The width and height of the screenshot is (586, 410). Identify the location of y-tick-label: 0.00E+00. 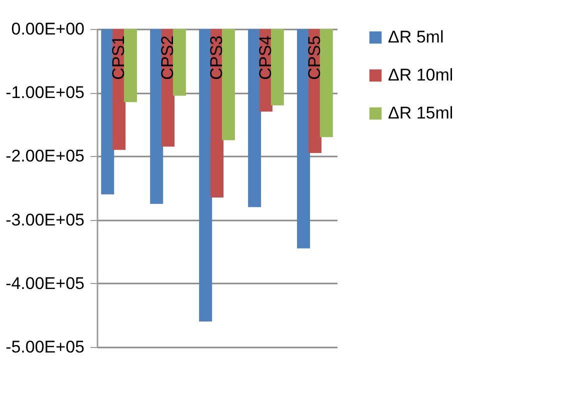
(47, 29).